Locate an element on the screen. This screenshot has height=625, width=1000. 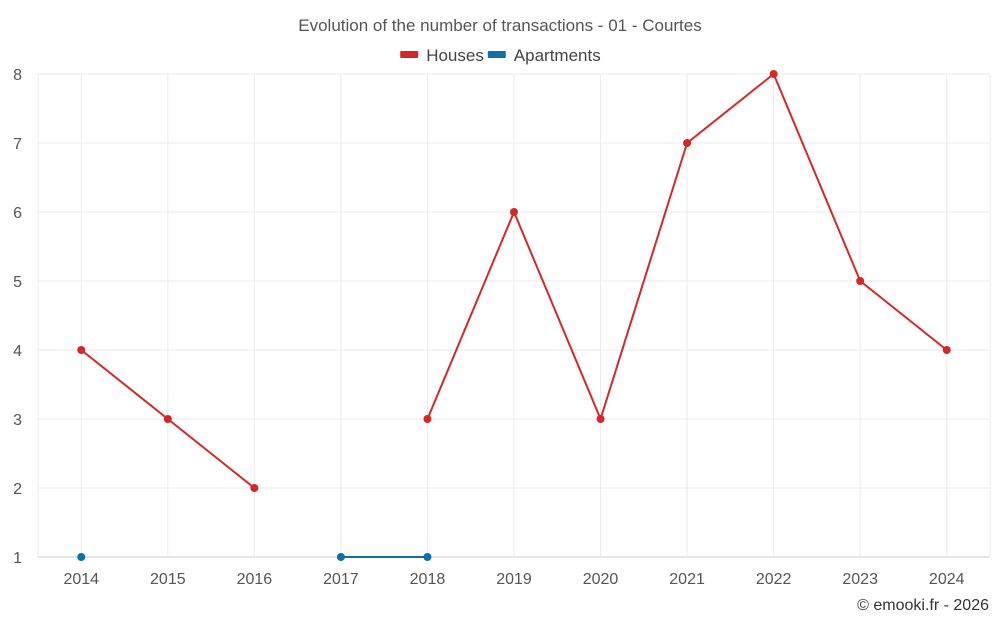
credit-text: © emooki.fr - 2026 is located at coordinates (923, 605).